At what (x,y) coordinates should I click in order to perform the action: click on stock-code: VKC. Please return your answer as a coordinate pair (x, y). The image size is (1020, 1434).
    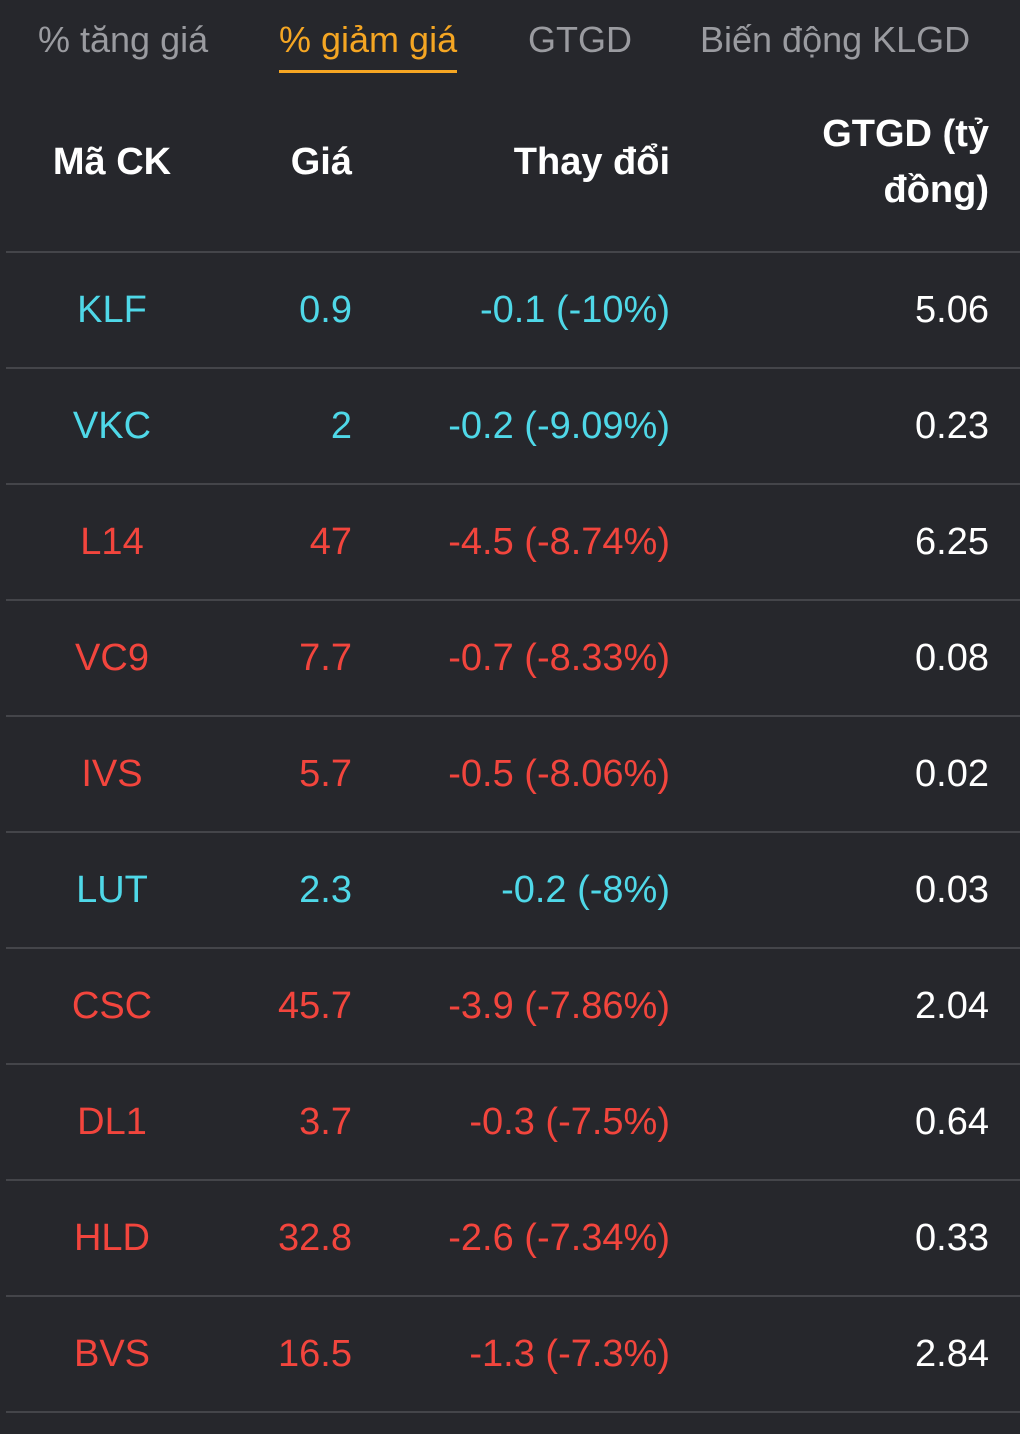
    Looking at the image, I should click on (112, 426).